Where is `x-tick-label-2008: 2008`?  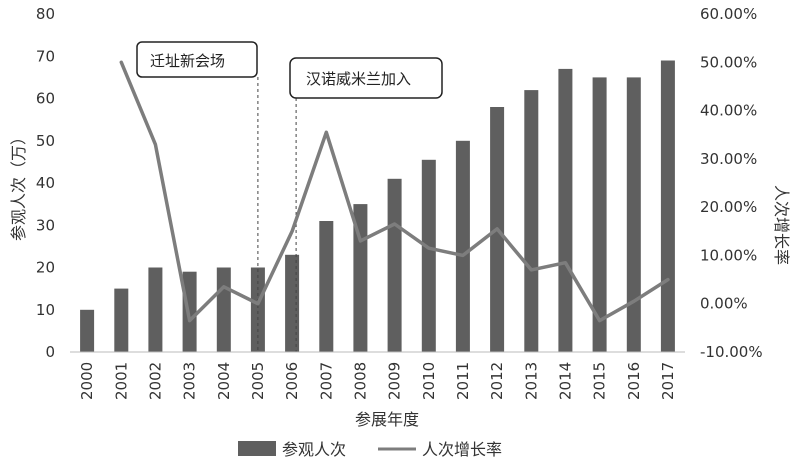
x-tick-label-2008: 2008 is located at coordinates (360, 381).